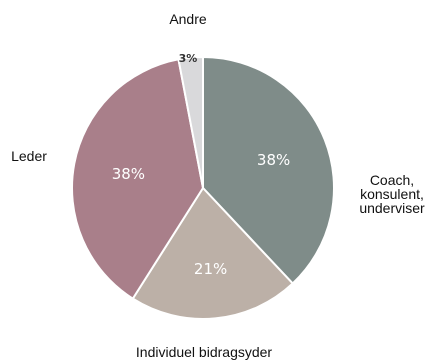  Describe the element at coordinates (188, 19) in the screenshot. I see `slice-andre-category-label: Andre` at that location.